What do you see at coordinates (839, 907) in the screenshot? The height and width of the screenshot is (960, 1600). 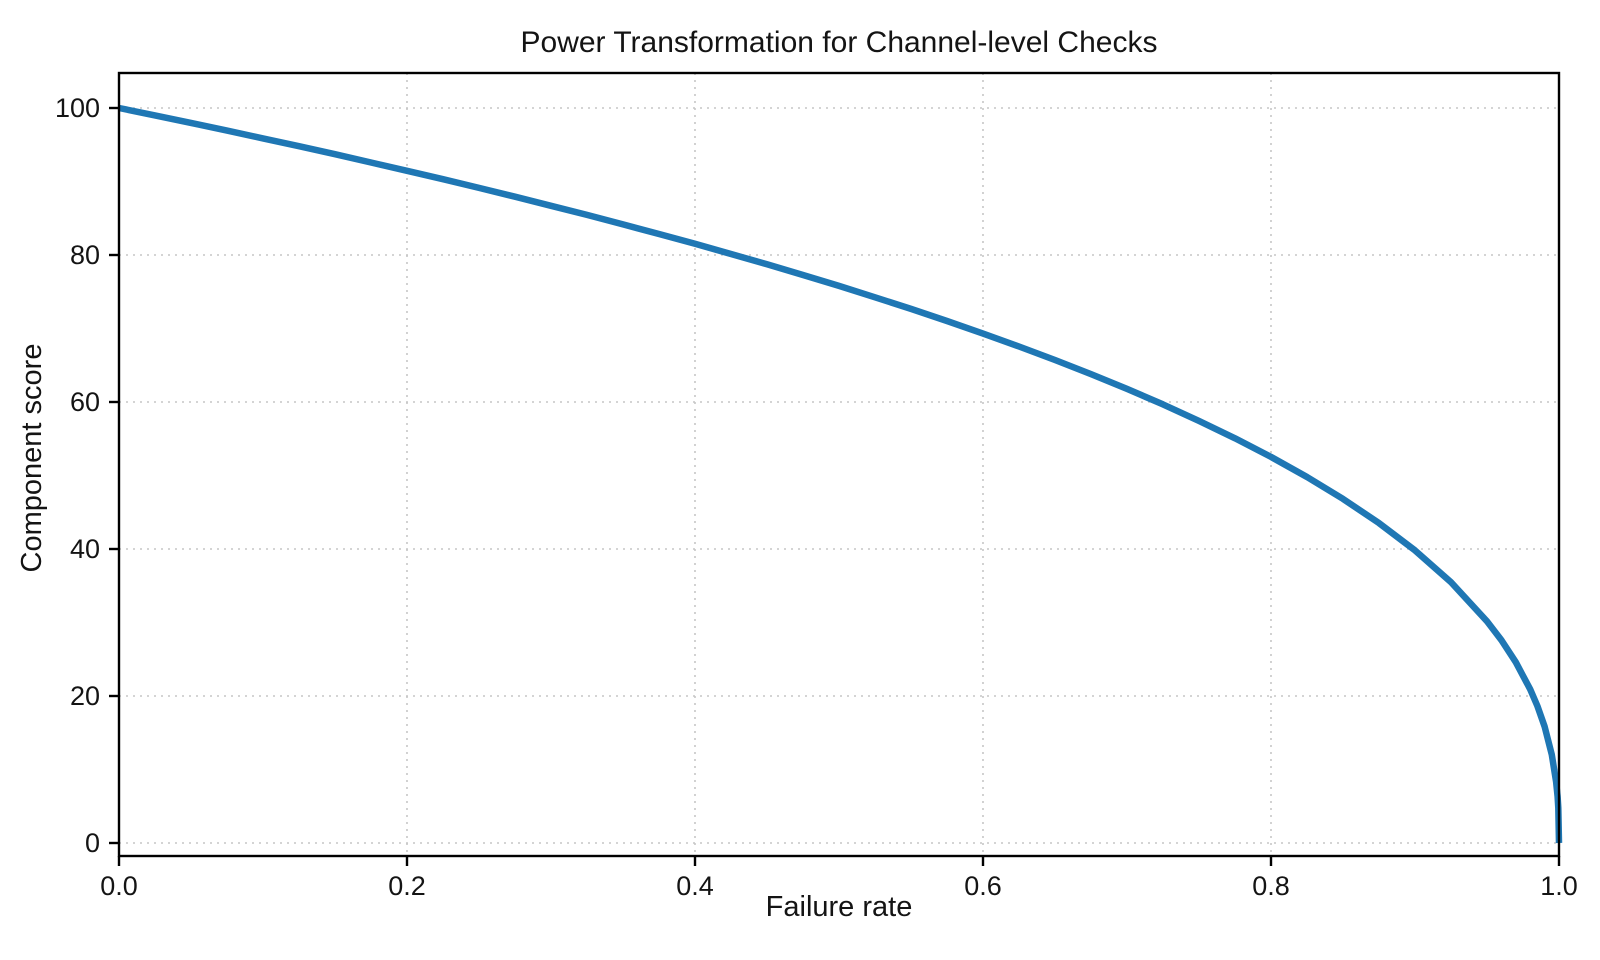 I see `x-axis-label: Failure rate` at bounding box center [839, 907].